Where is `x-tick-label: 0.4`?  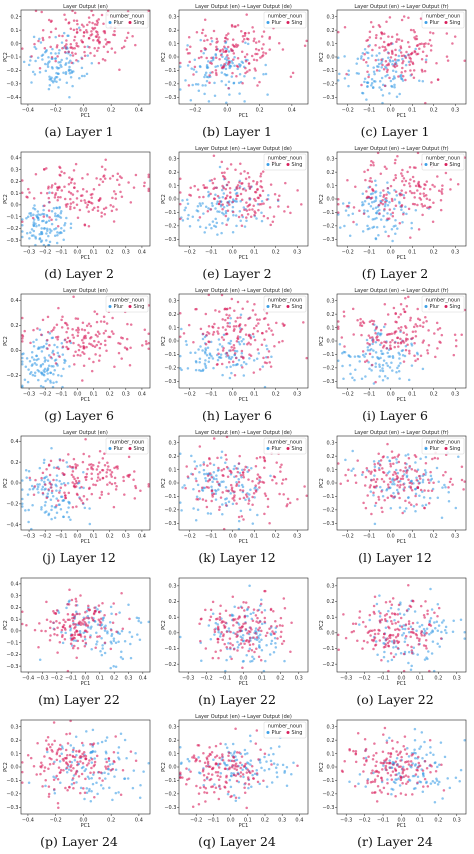 x-tick-label: 0.4 is located at coordinates (139, 111).